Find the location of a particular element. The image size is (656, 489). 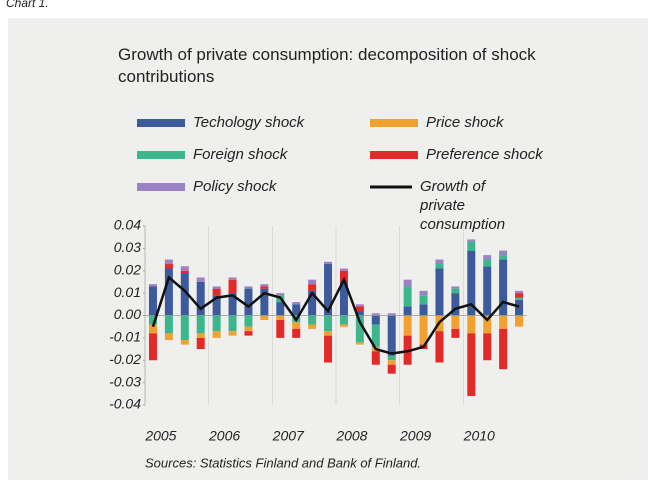

x-tick-label: 2005 is located at coordinates (160, 436).